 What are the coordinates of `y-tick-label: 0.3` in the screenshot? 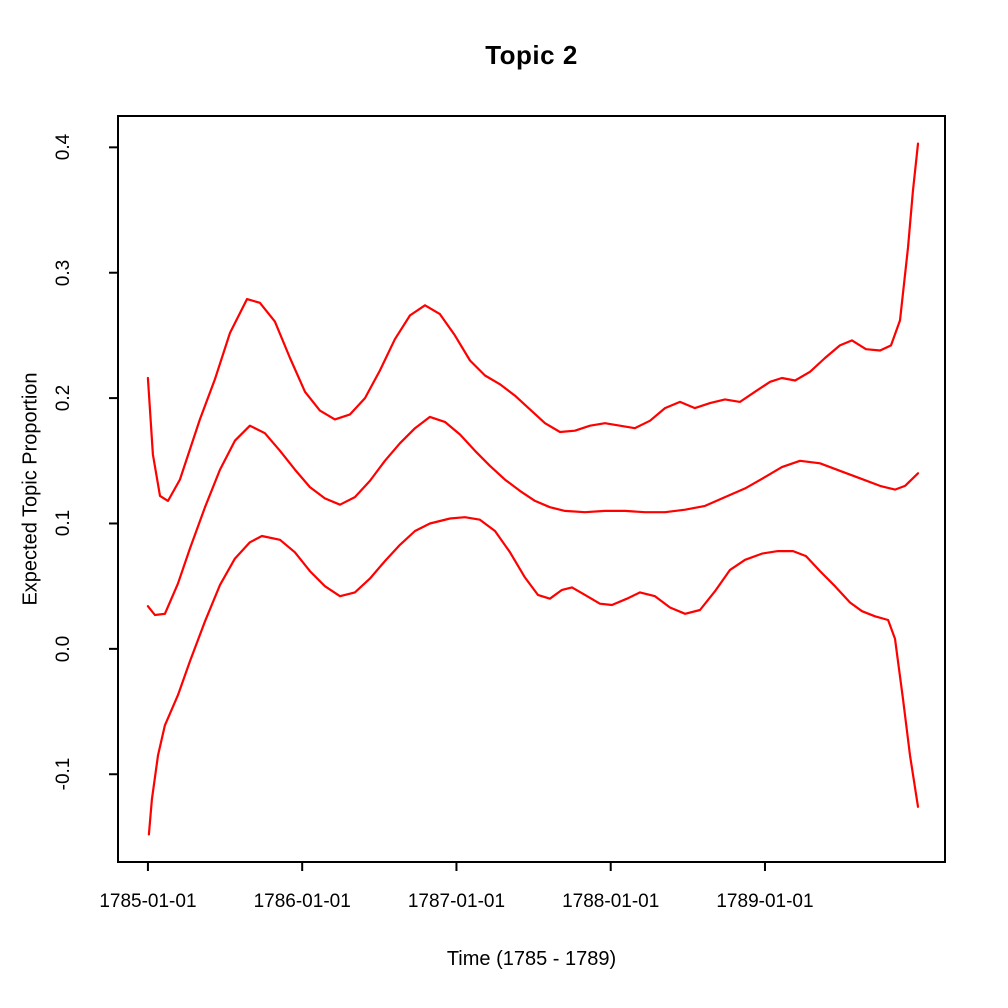 It's located at (63, 272).